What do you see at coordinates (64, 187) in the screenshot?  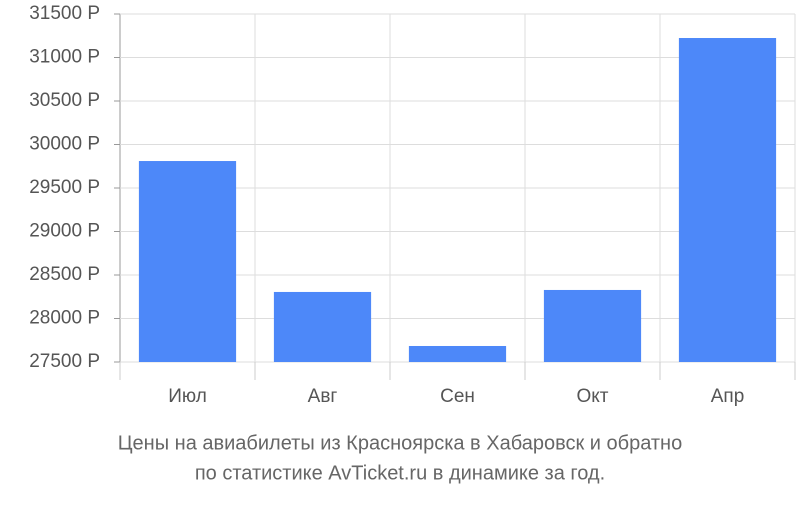 I see `y-tick-label: 29500 Р` at bounding box center [64, 187].